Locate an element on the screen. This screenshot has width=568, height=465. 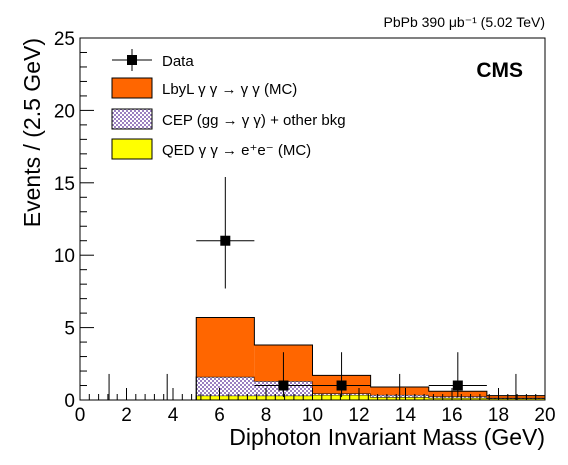
x-tick-label-7: 12 is located at coordinates (358, 415).